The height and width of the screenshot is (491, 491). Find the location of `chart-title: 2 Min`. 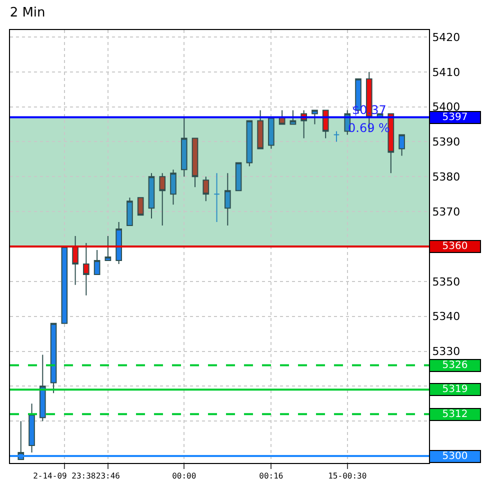

chart-title: 2 Min is located at coordinates (28, 12).